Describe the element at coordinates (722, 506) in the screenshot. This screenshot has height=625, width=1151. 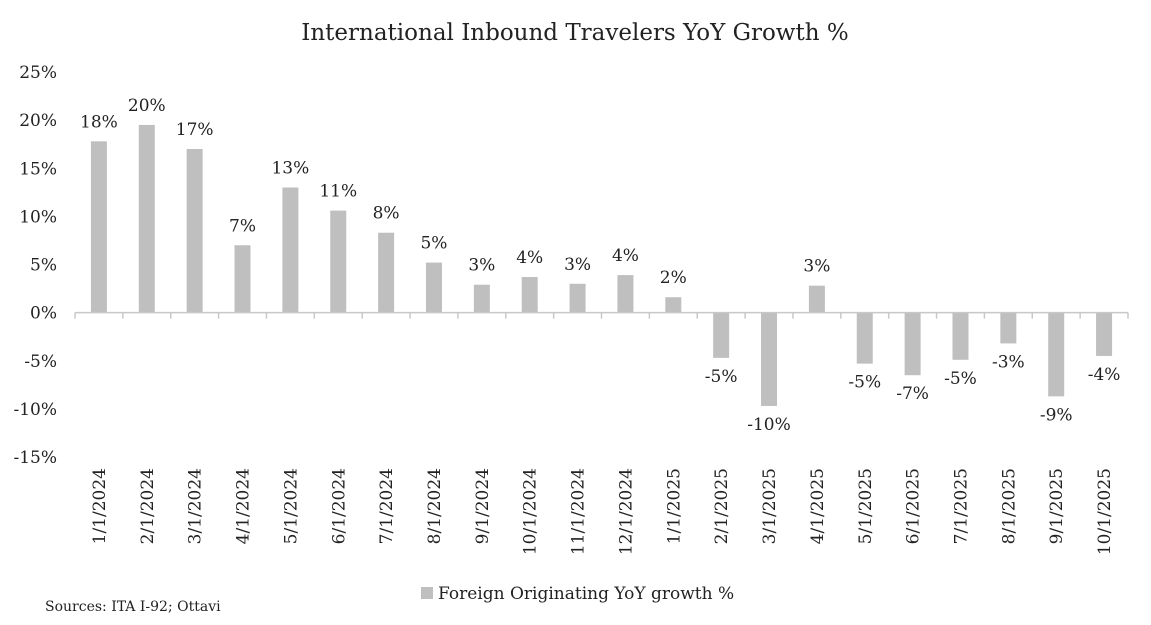
I see `x-tick-label: 2/1/2025` at that location.